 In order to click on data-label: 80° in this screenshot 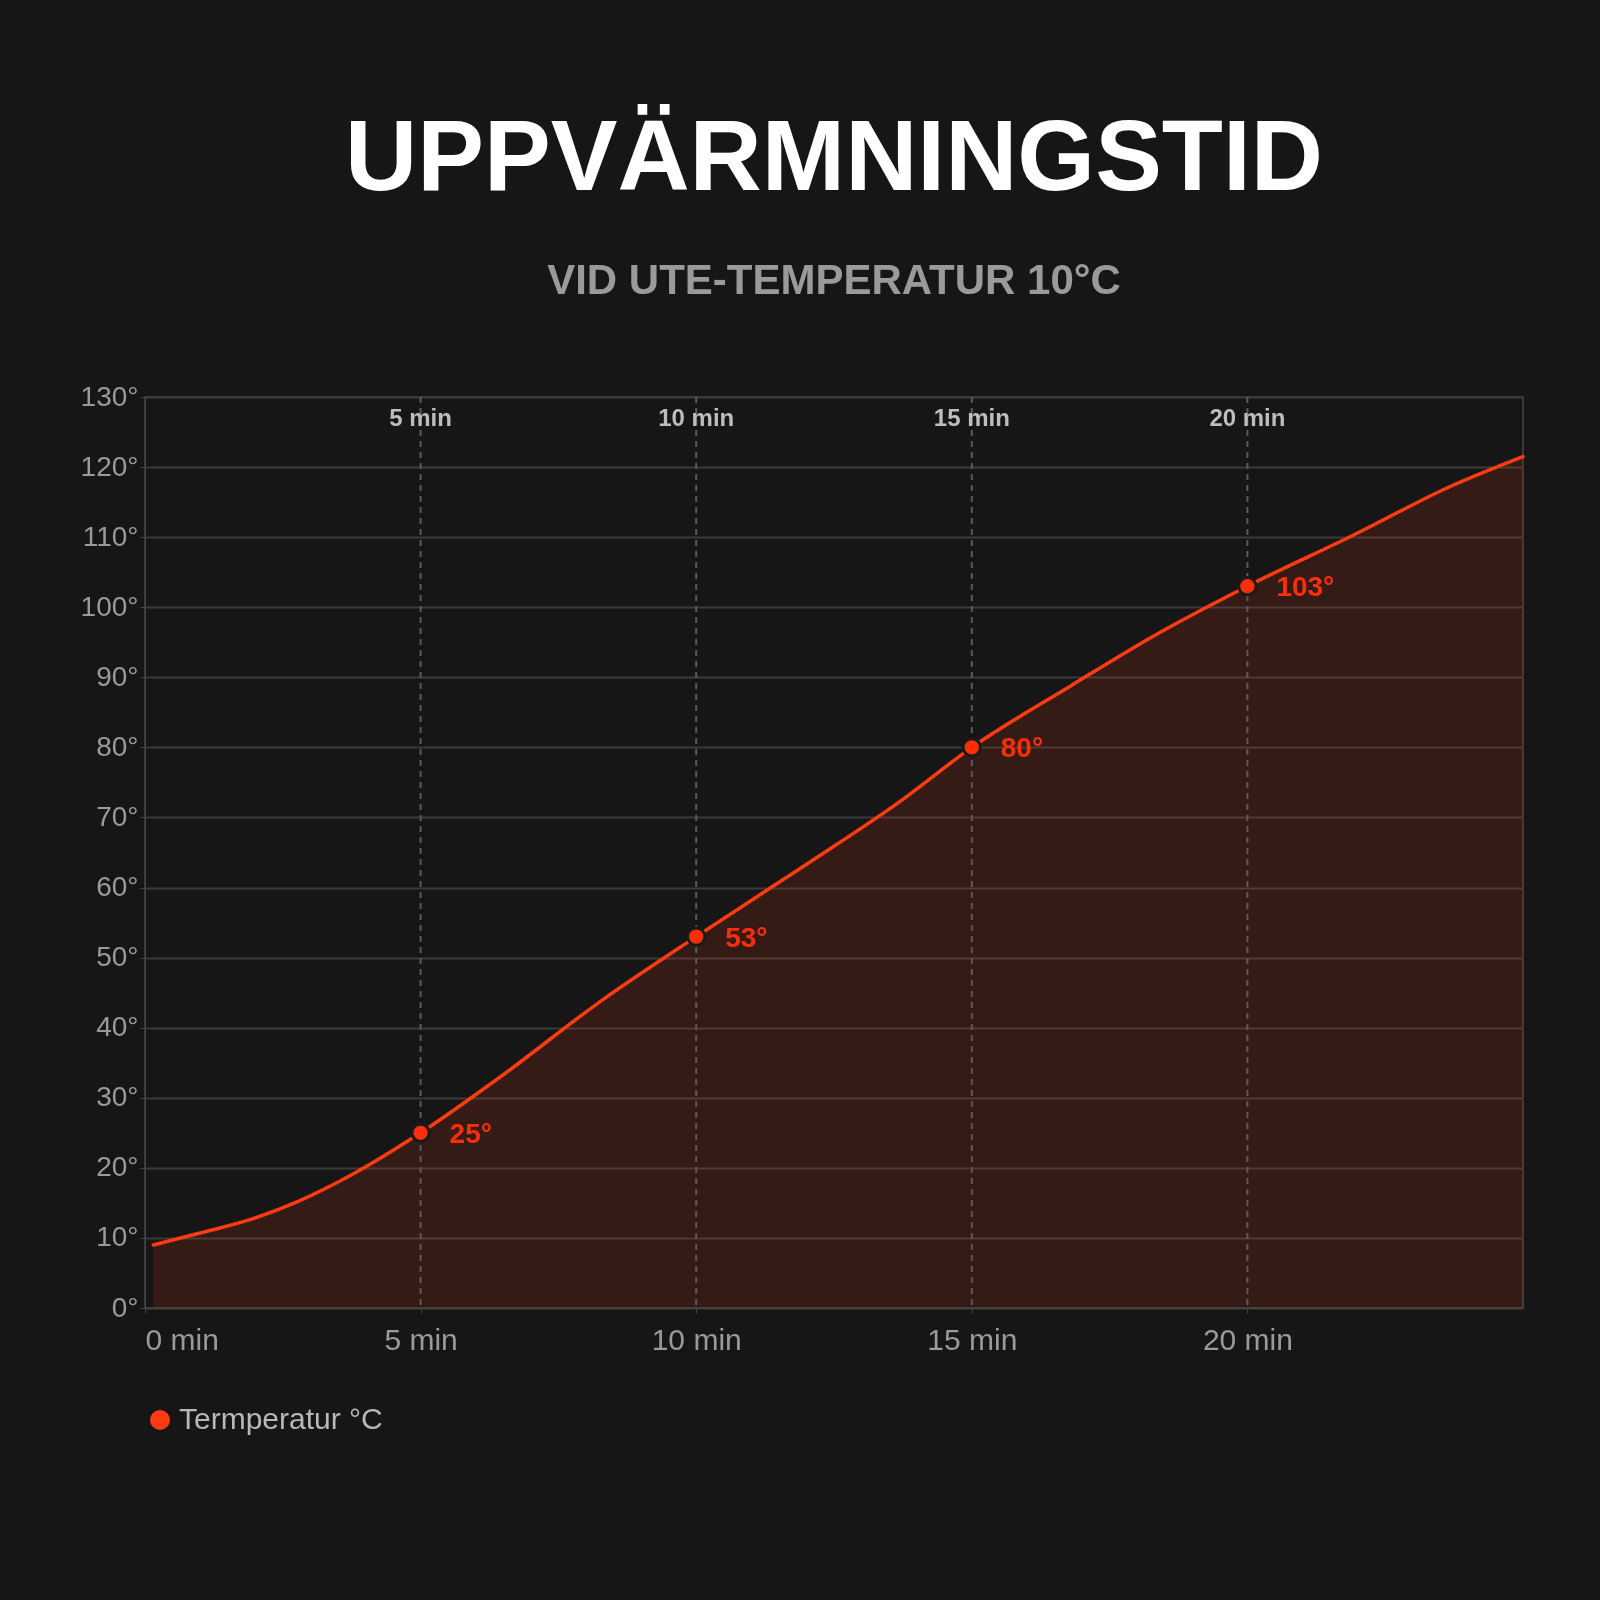, I will do `click(1022, 748)`.